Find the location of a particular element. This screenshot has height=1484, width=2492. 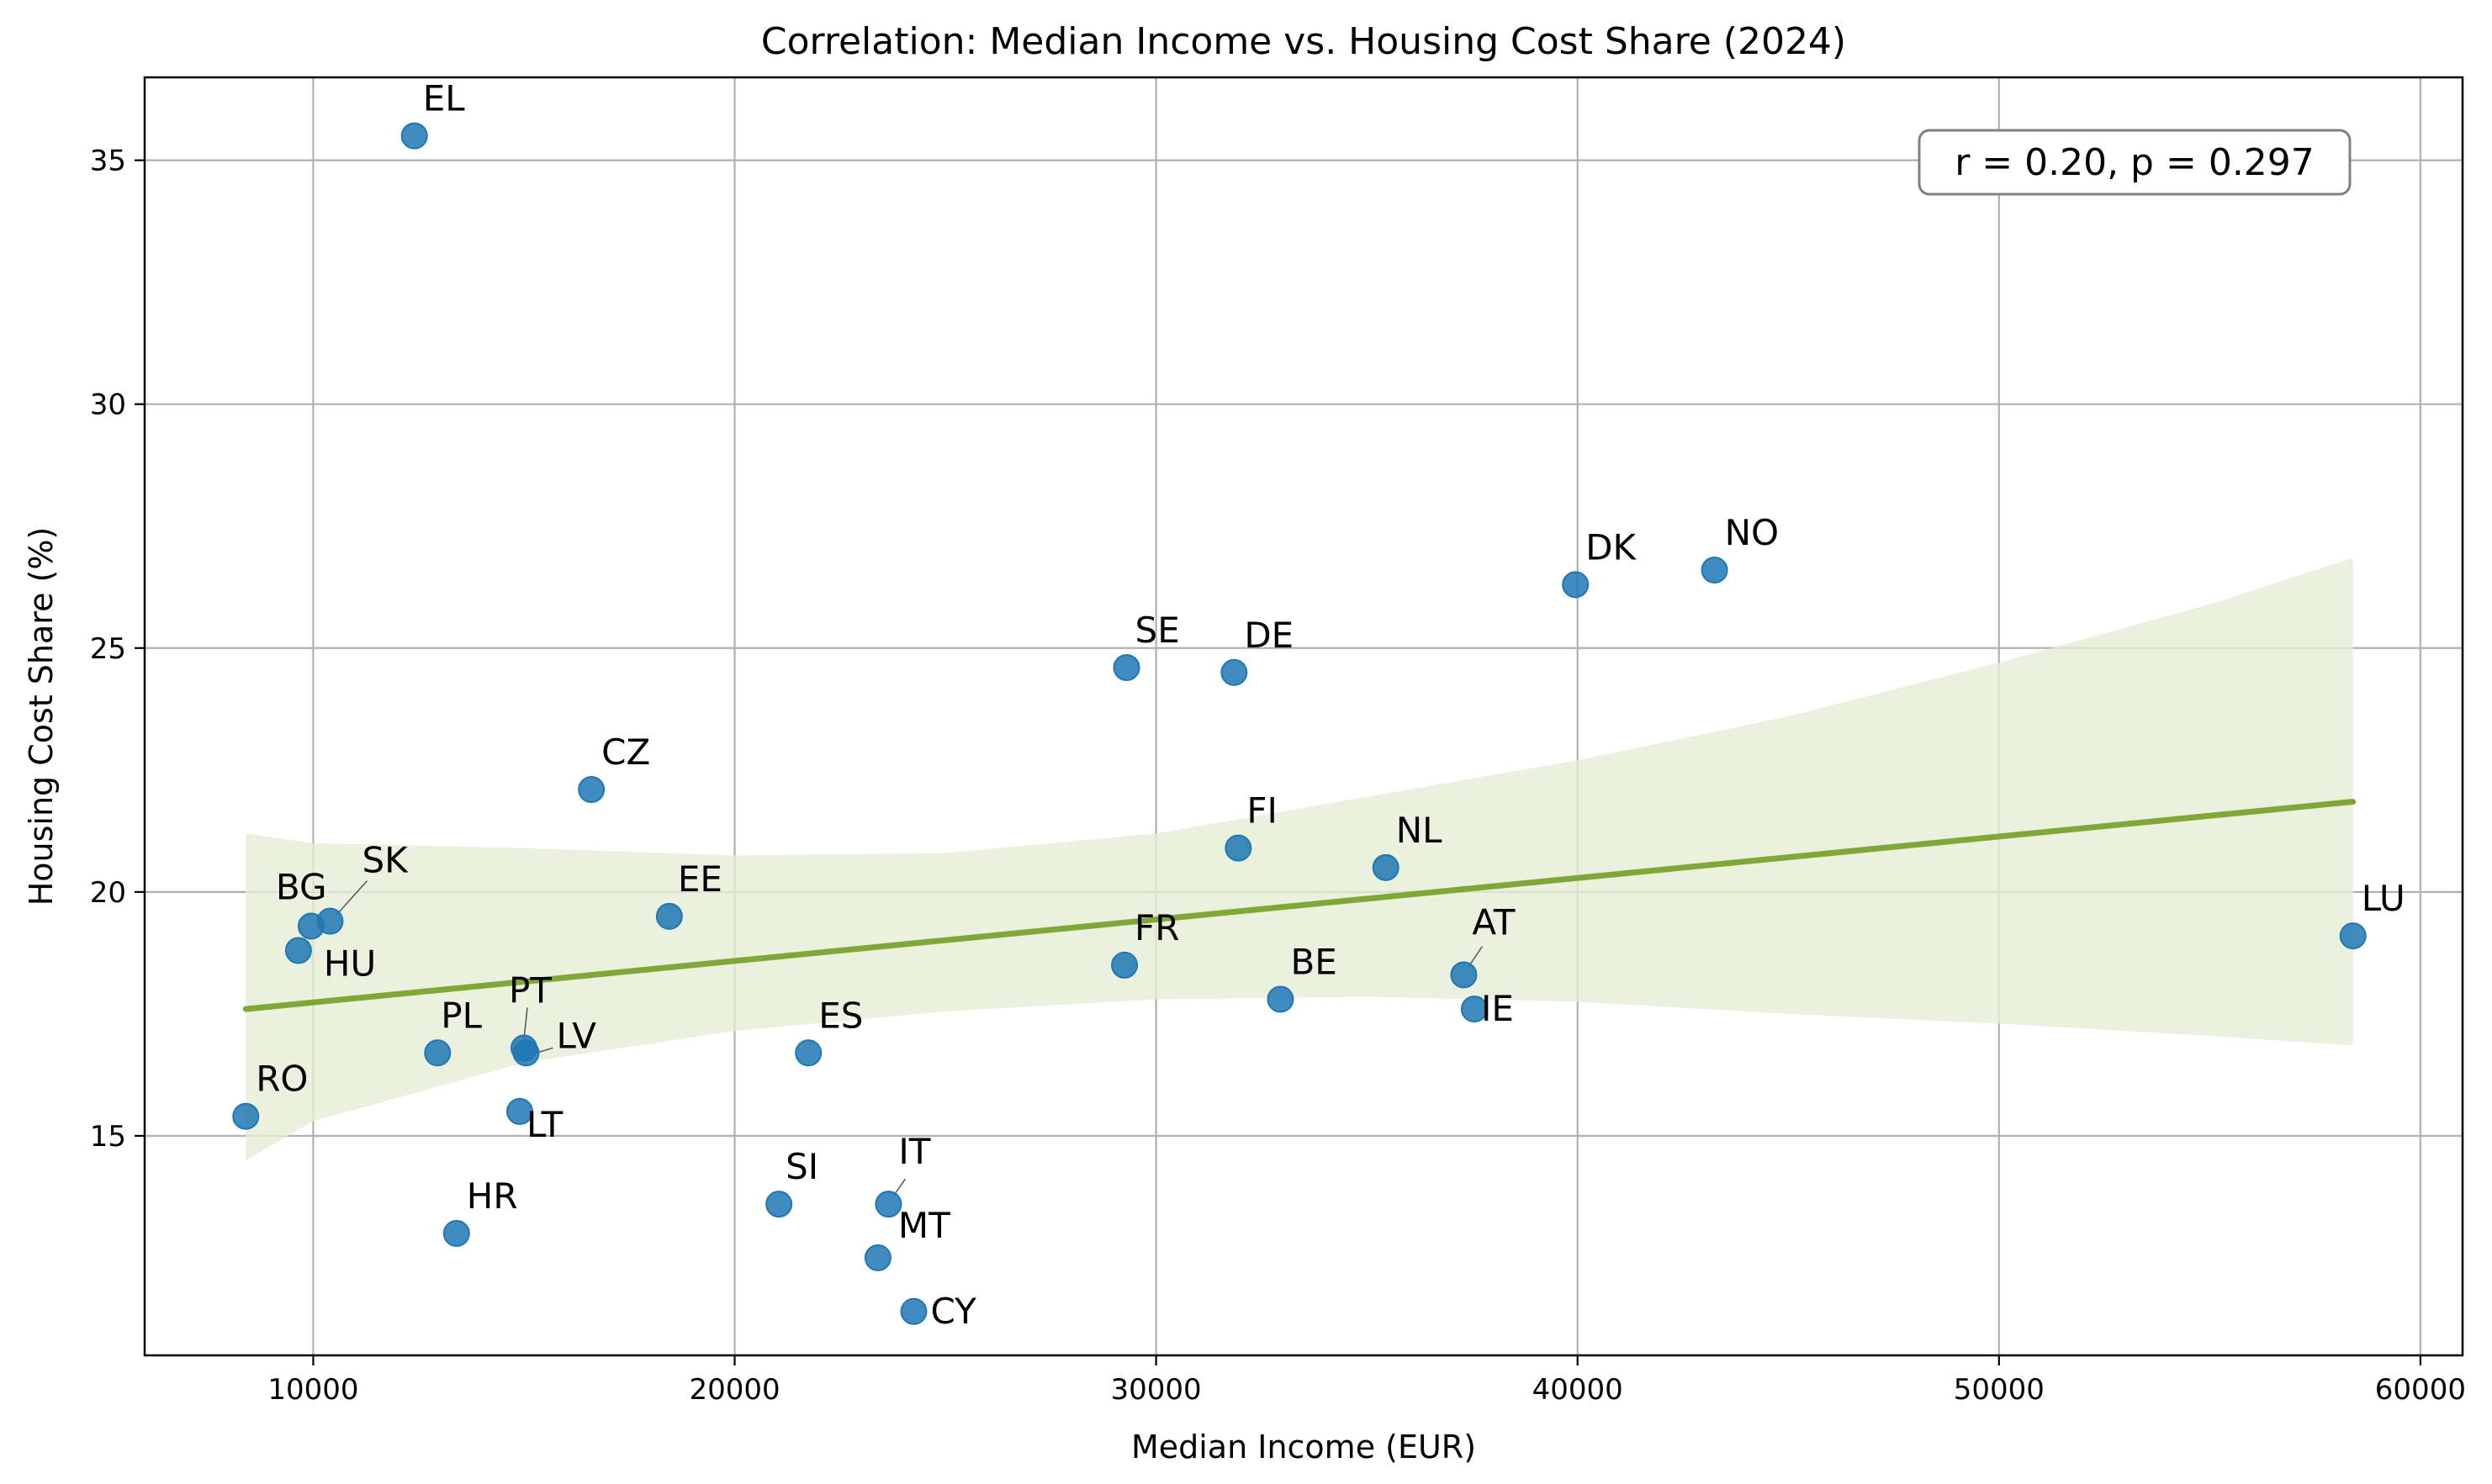

point-label-sk: SK is located at coordinates (385, 860).